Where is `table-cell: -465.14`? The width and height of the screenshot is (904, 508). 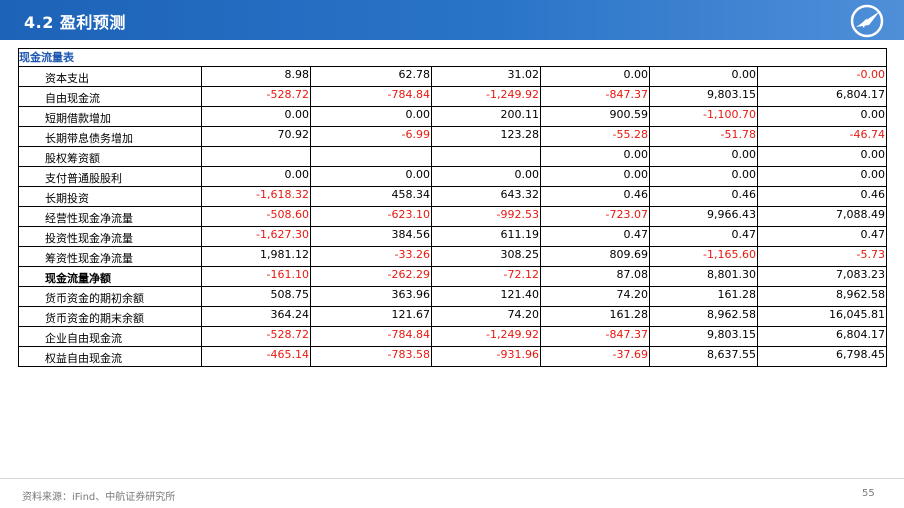 table-cell: -465.14 is located at coordinates (256, 356).